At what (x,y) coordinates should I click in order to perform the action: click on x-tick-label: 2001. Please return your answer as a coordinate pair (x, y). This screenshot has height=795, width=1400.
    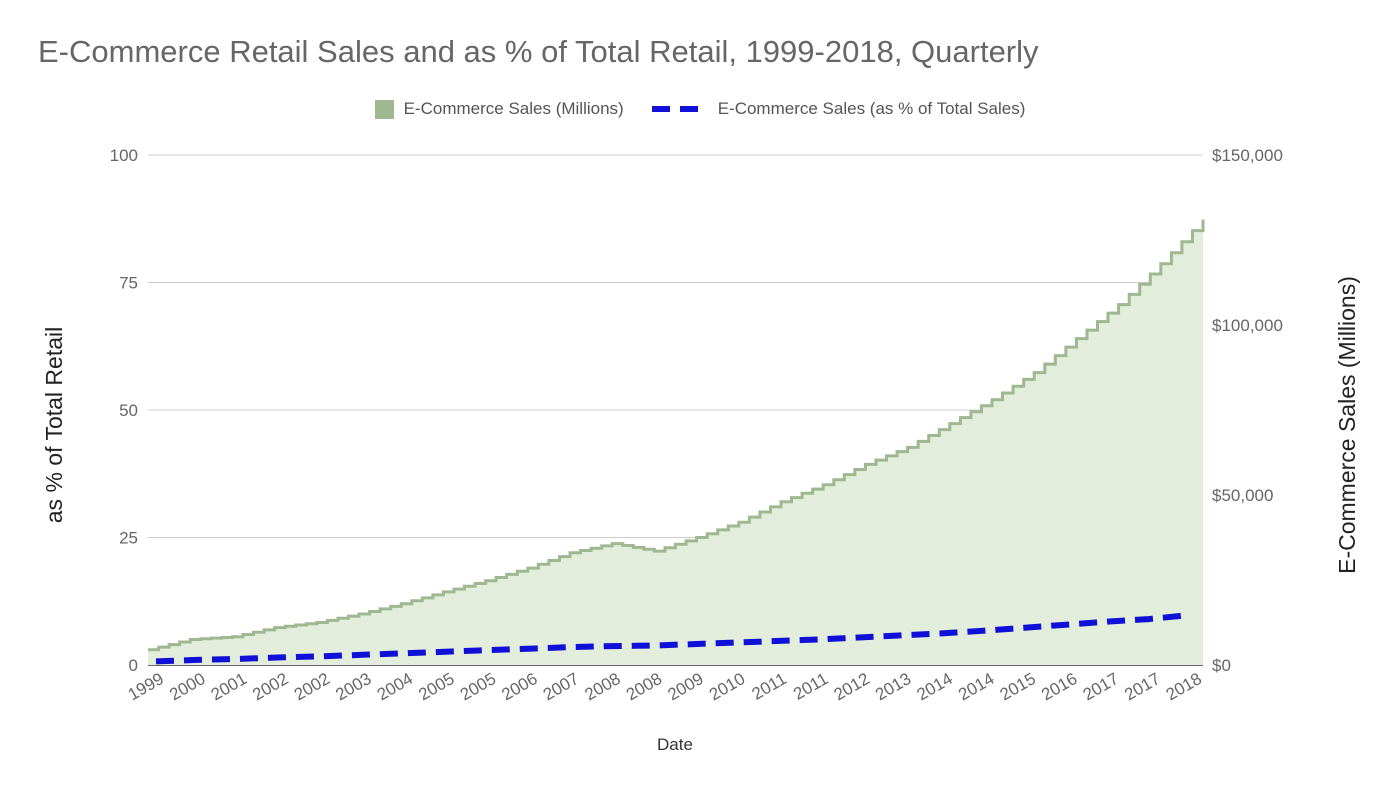
    Looking at the image, I should click on (229, 686).